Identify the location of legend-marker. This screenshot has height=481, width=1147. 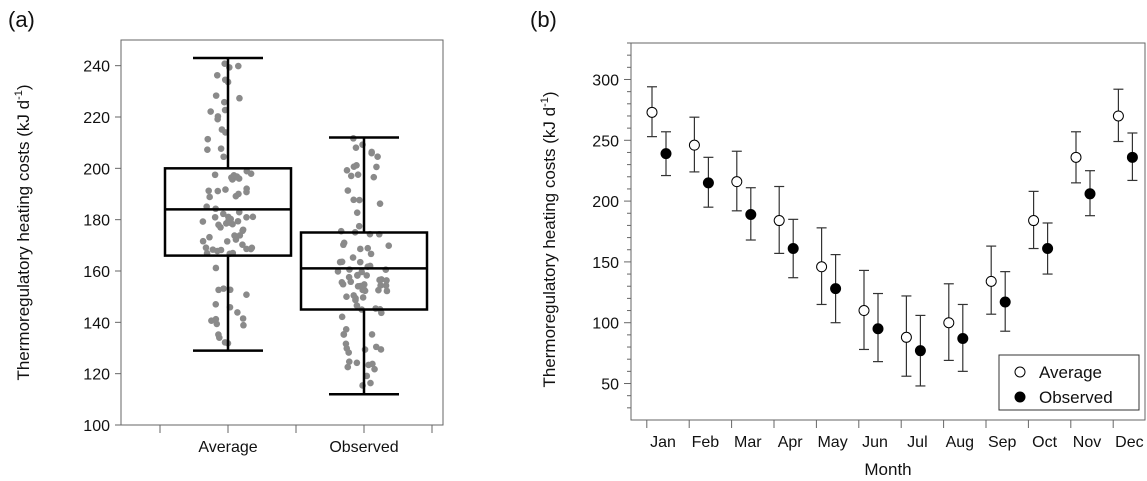
(1020, 372).